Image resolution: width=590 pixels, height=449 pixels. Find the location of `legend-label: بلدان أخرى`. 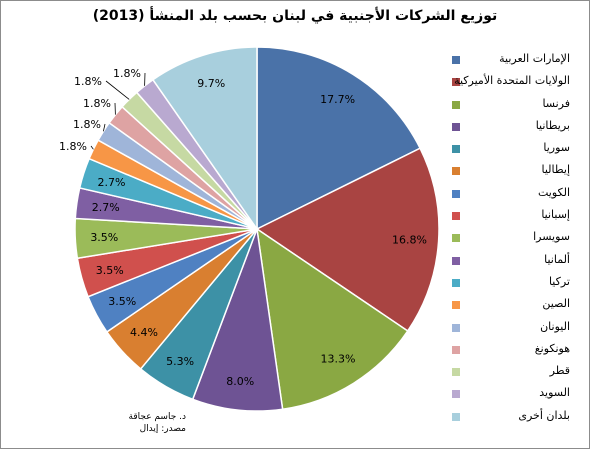

legend-label: بلدان أخرى is located at coordinates (544, 415).